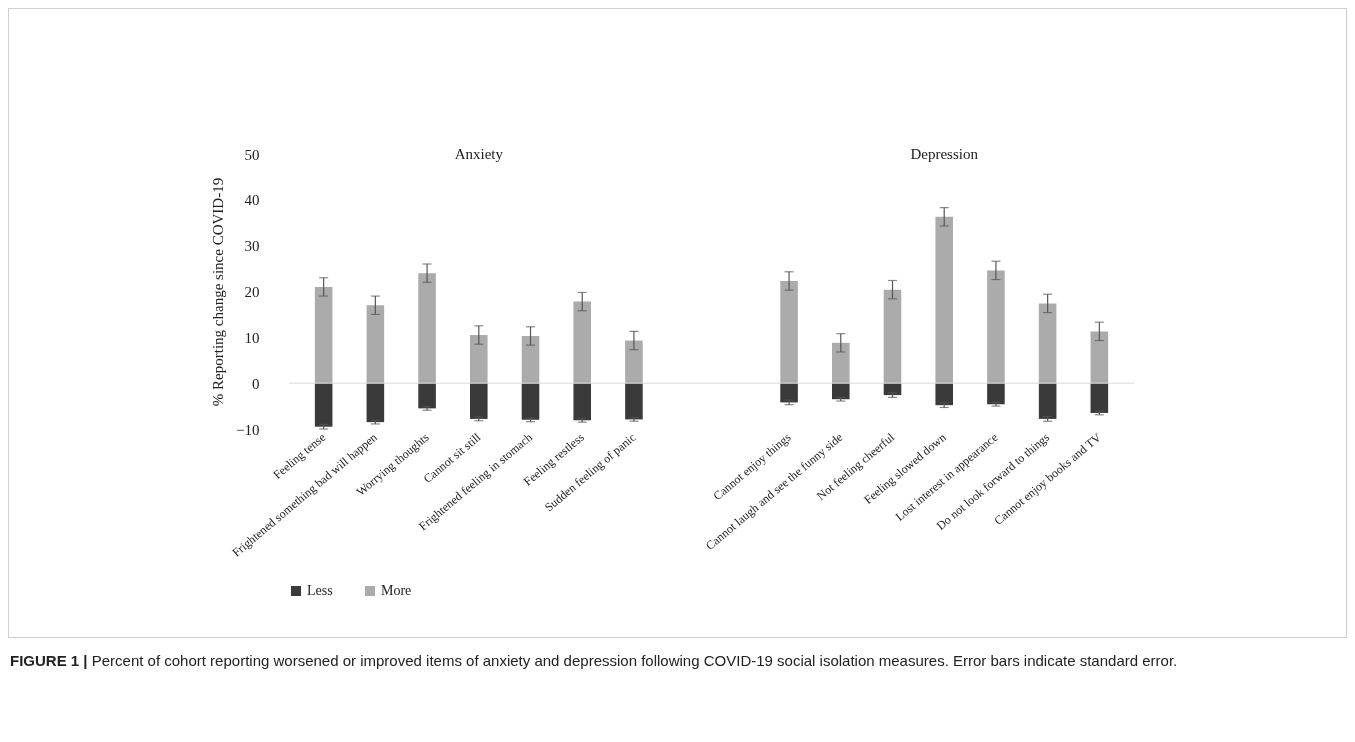  Describe the element at coordinates (252, 200) in the screenshot. I see `y-tick-label: 40` at that location.